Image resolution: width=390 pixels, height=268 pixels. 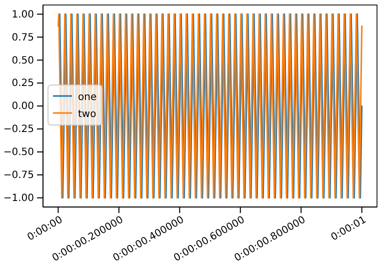 I want to click on y-tick-label: 0.75, so click(x=23, y=38).